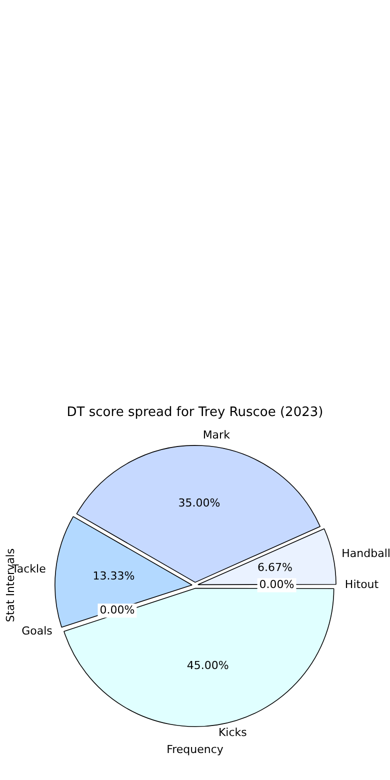 The height and width of the screenshot is (780, 390). What do you see at coordinates (199, 503) in the screenshot?
I see `data-label: 35.00%` at bounding box center [199, 503].